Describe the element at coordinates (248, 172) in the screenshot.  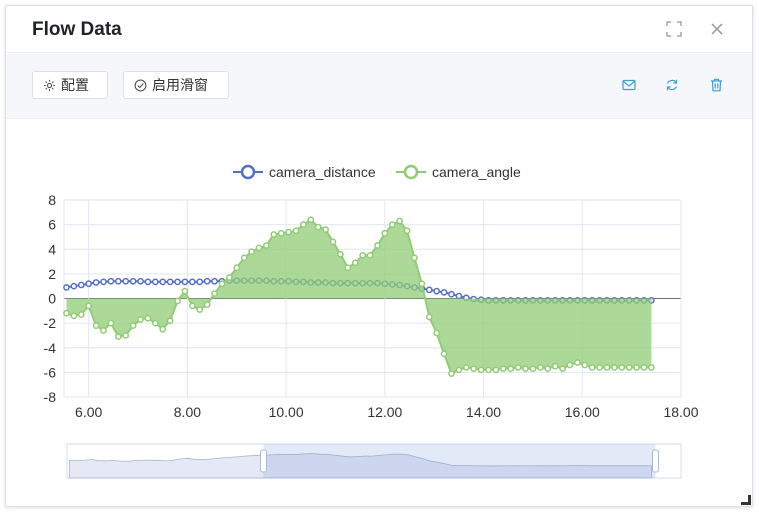
I see `legend-marker-camera-distance` at that location.